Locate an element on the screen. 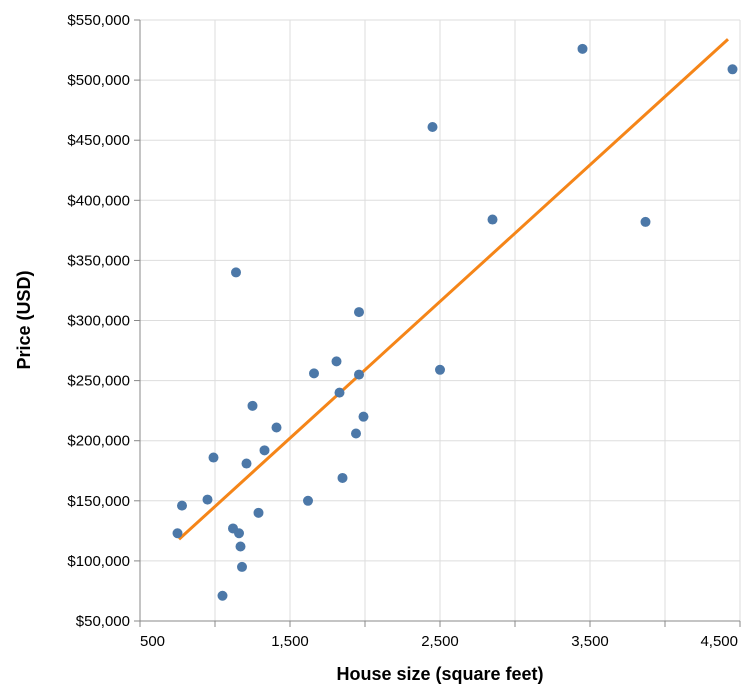 This screenshot has width=750, height=694. y-tick-label: $350,000 is located at coordinates (98, 260).